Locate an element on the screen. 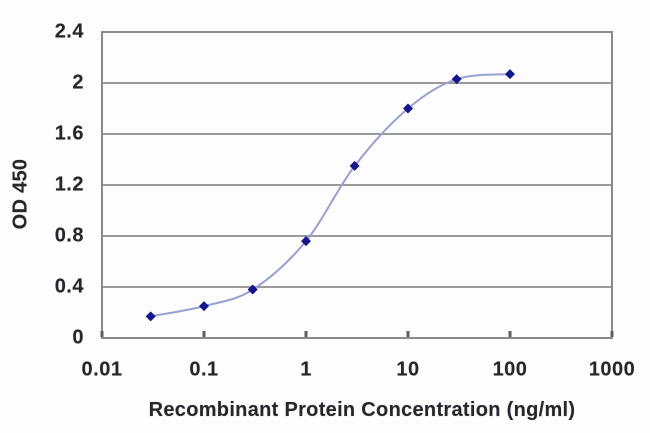 The height and width of the screenshot is (433, 650). x-tick-label: 1000 is located at coordinates (612, 369).